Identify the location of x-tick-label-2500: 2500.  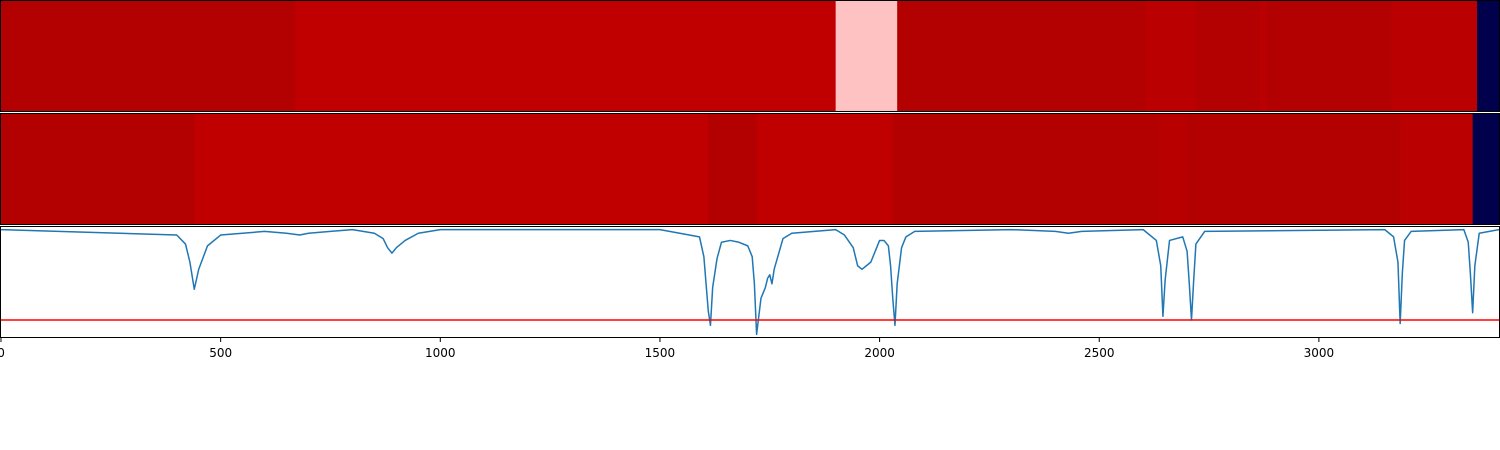
(1099, 353).